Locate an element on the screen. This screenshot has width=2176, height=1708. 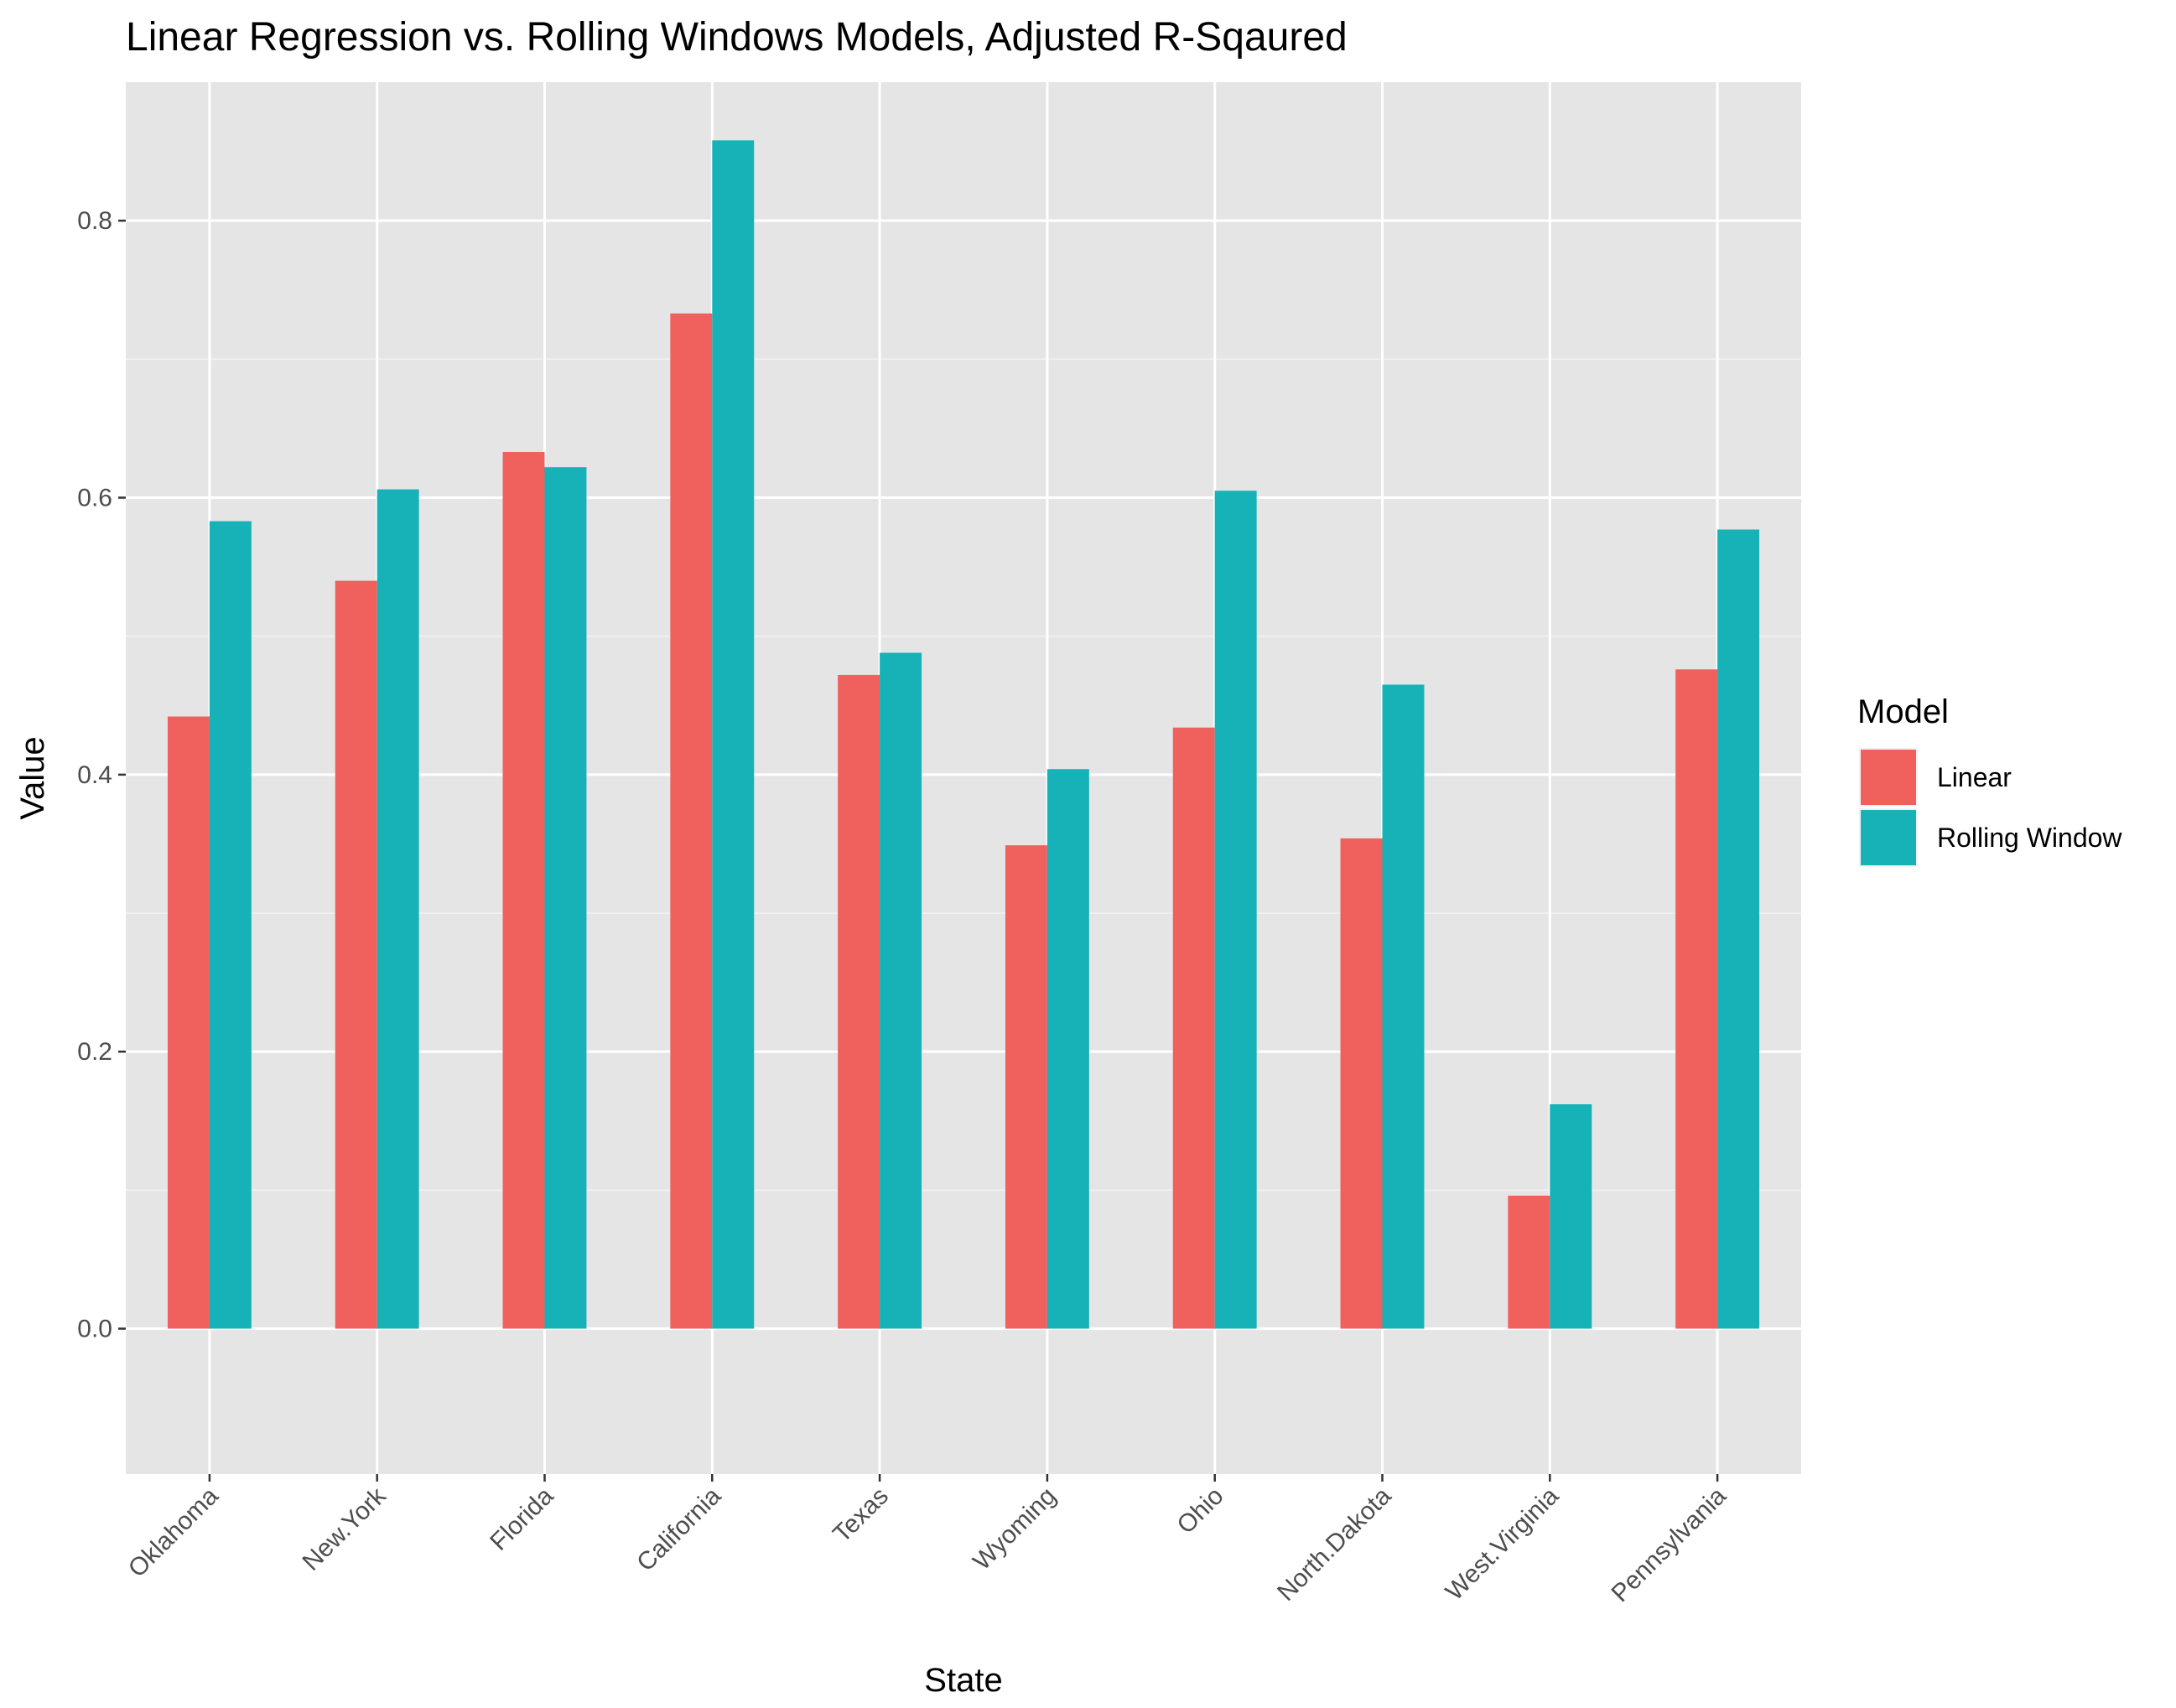
x-tick-label: Pennsylvania is located at coordinates (1669, 1544).